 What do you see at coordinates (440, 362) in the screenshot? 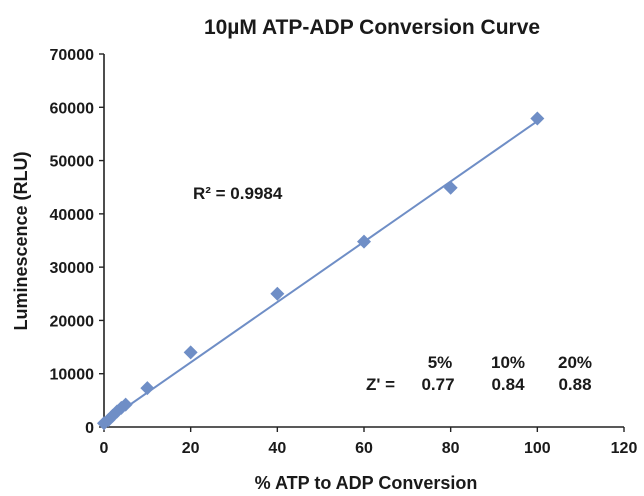
I see `z-prime-header-5: 5%` at bounding box center [440, 362].